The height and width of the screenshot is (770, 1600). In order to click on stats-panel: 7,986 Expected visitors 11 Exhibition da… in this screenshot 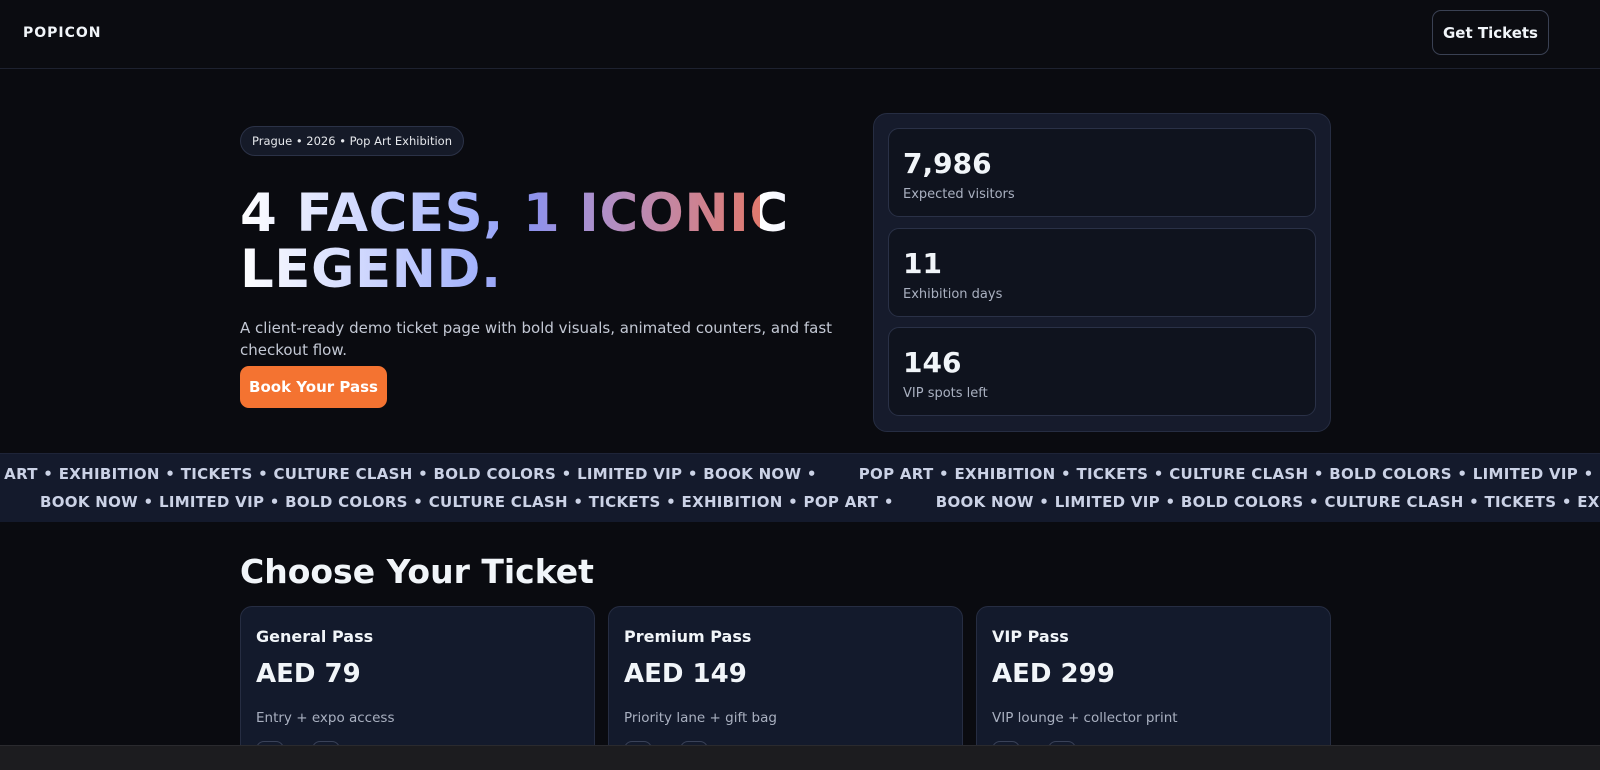, I will do `click(1102, 272)`.